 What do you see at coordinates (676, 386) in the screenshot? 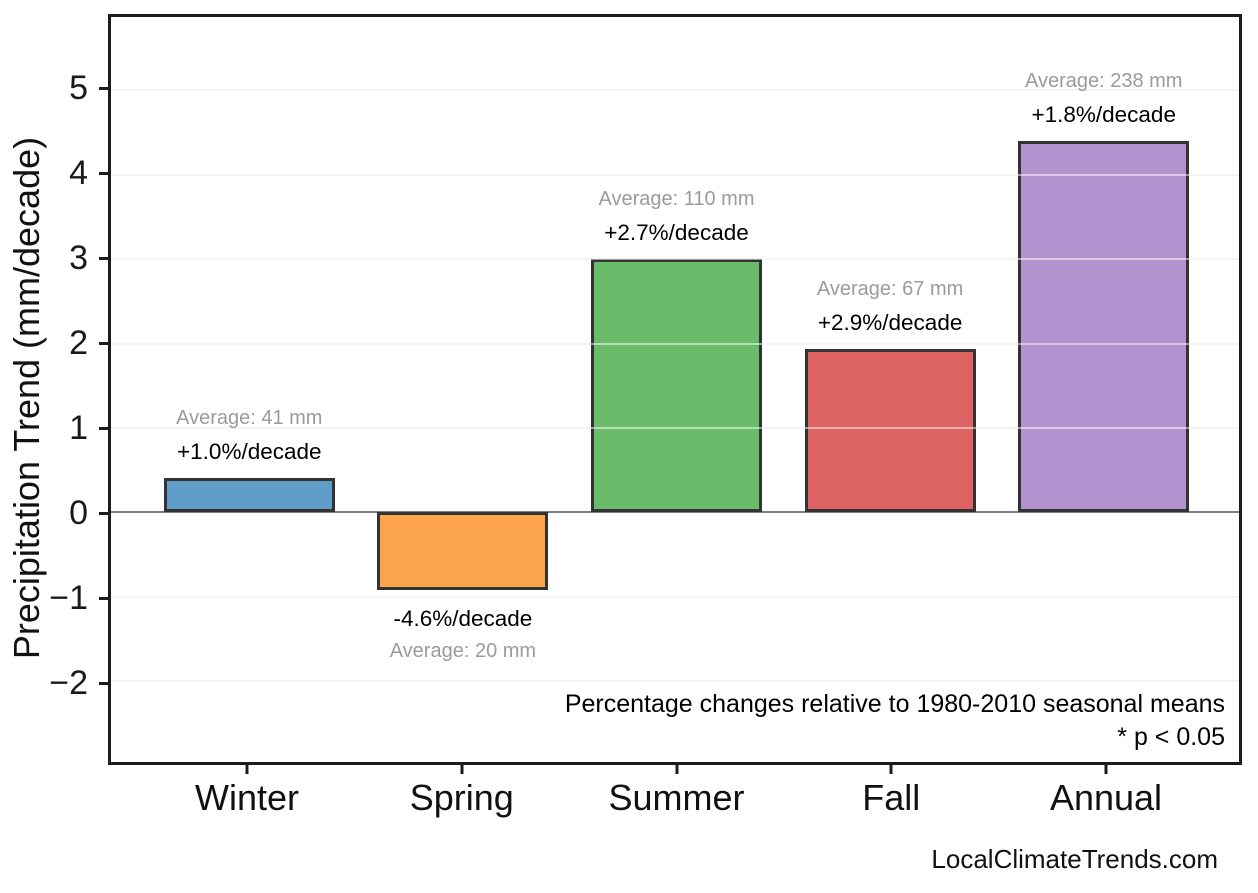
I see `bar-summer` at bounding box center [676, 386].